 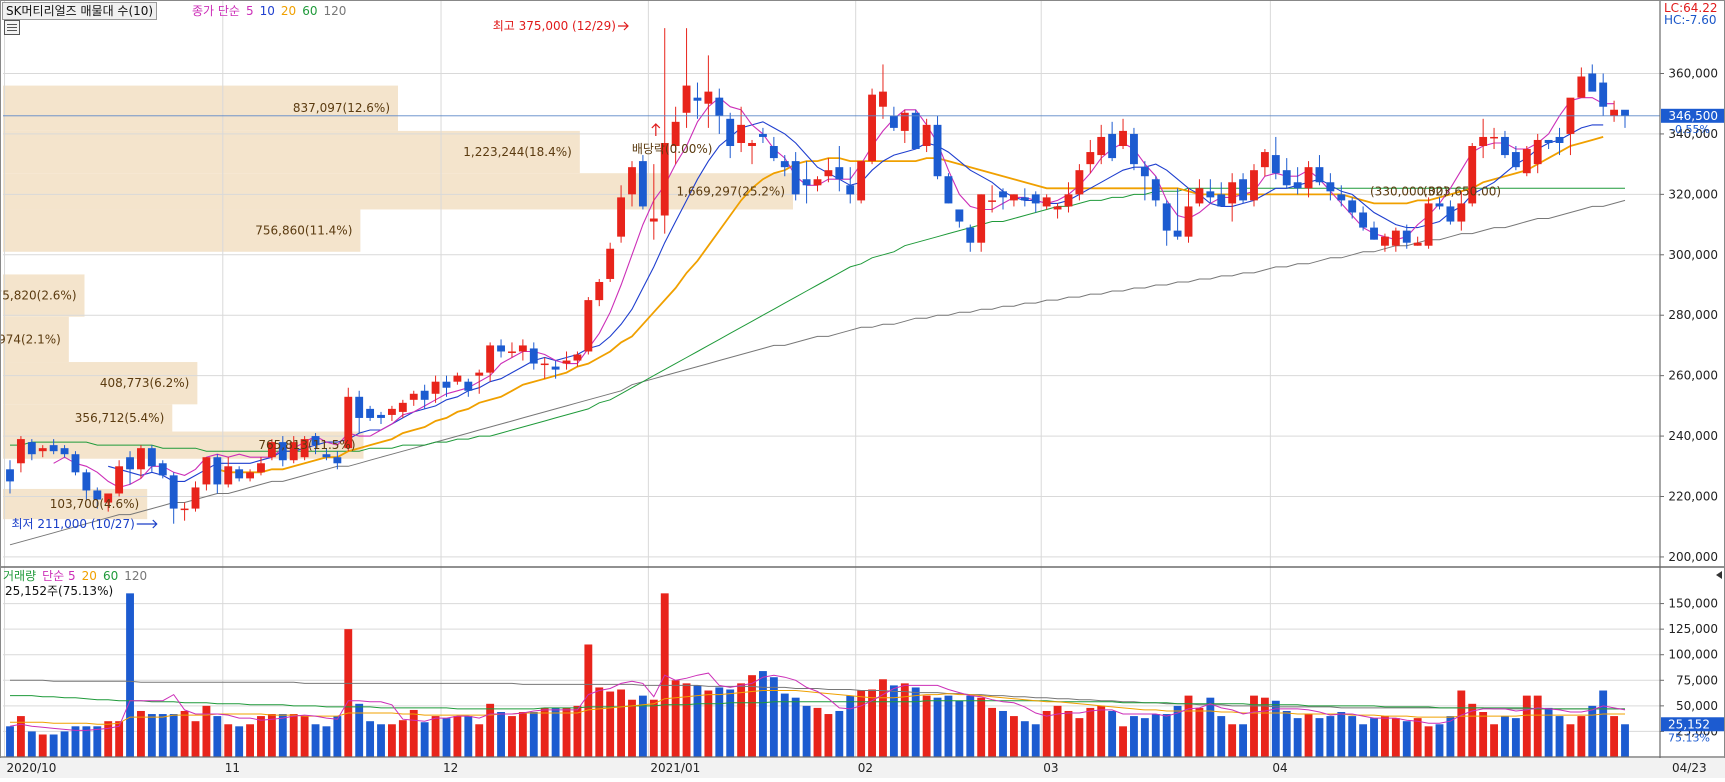 I want to click on volume-legend: 거래량 단순 5 20 60 120, so click(x=75, y=576).